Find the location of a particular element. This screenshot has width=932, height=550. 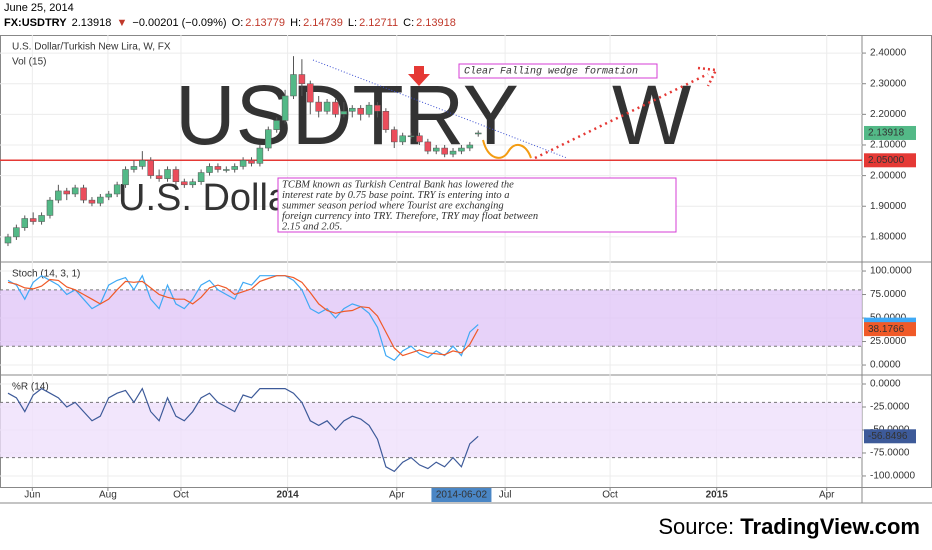

level-label: 2.05000 is located at coordinates (886, 160).